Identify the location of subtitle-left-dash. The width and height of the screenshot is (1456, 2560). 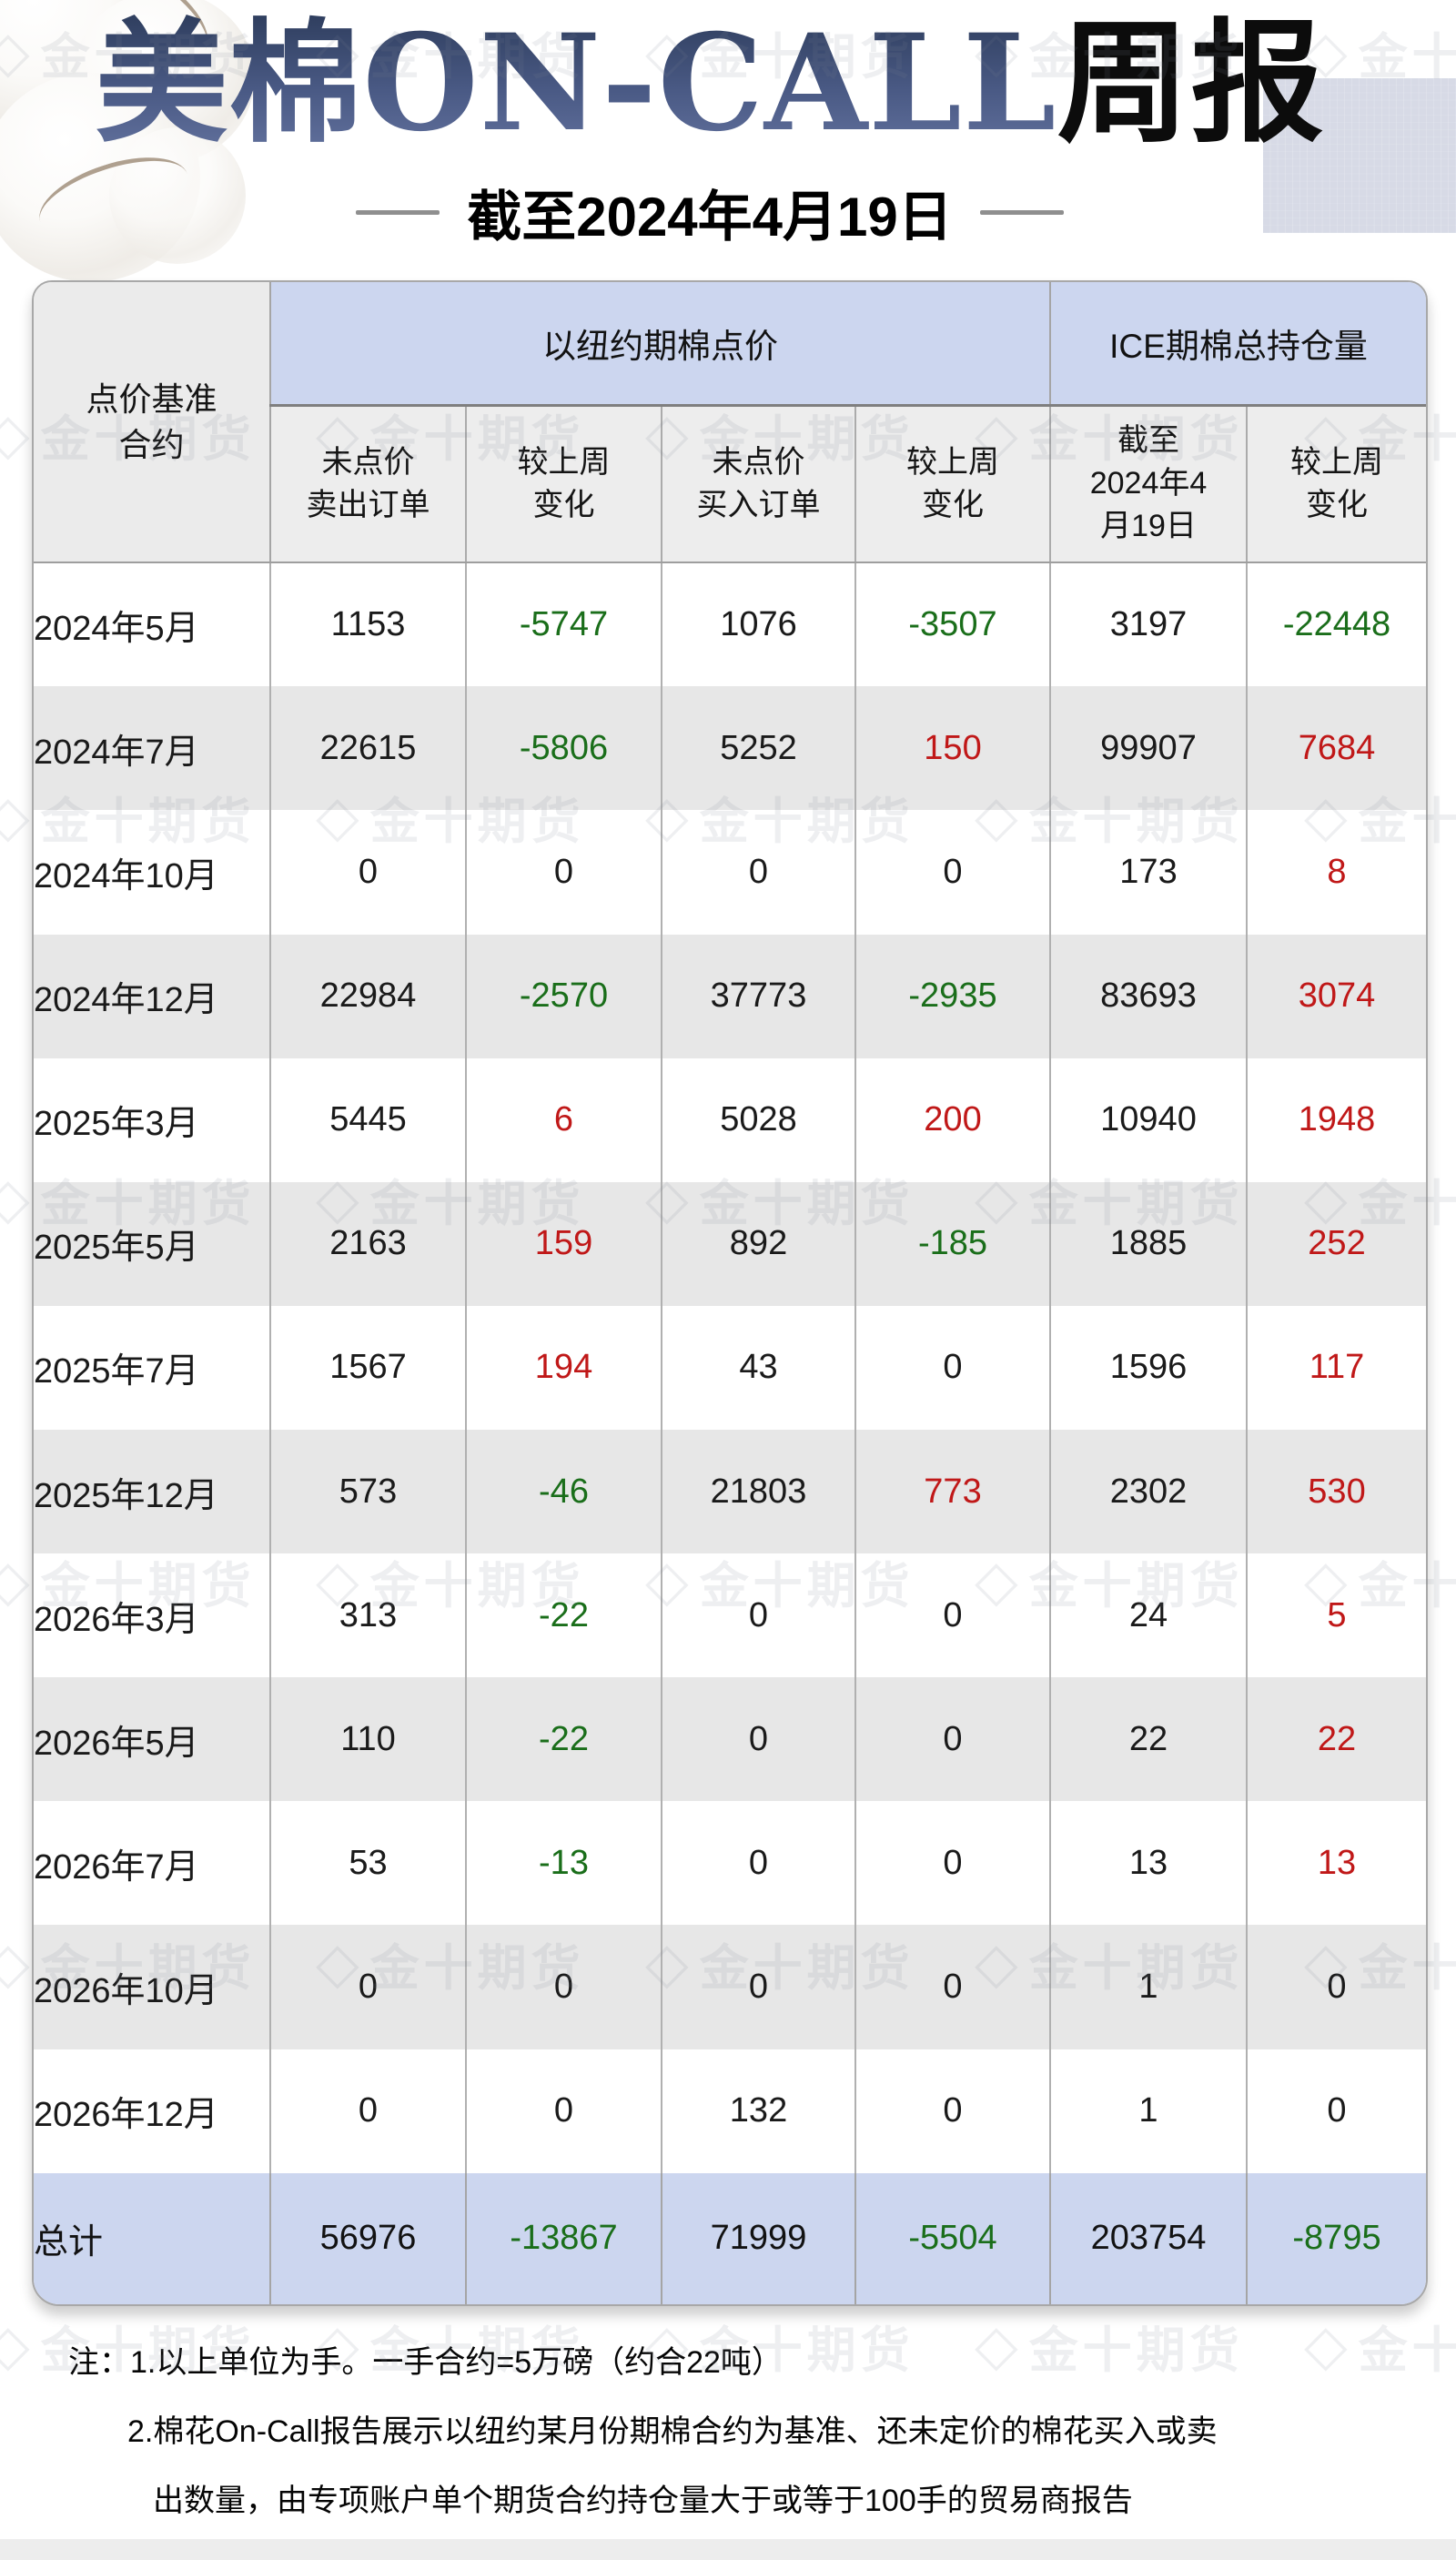
(398, 212).